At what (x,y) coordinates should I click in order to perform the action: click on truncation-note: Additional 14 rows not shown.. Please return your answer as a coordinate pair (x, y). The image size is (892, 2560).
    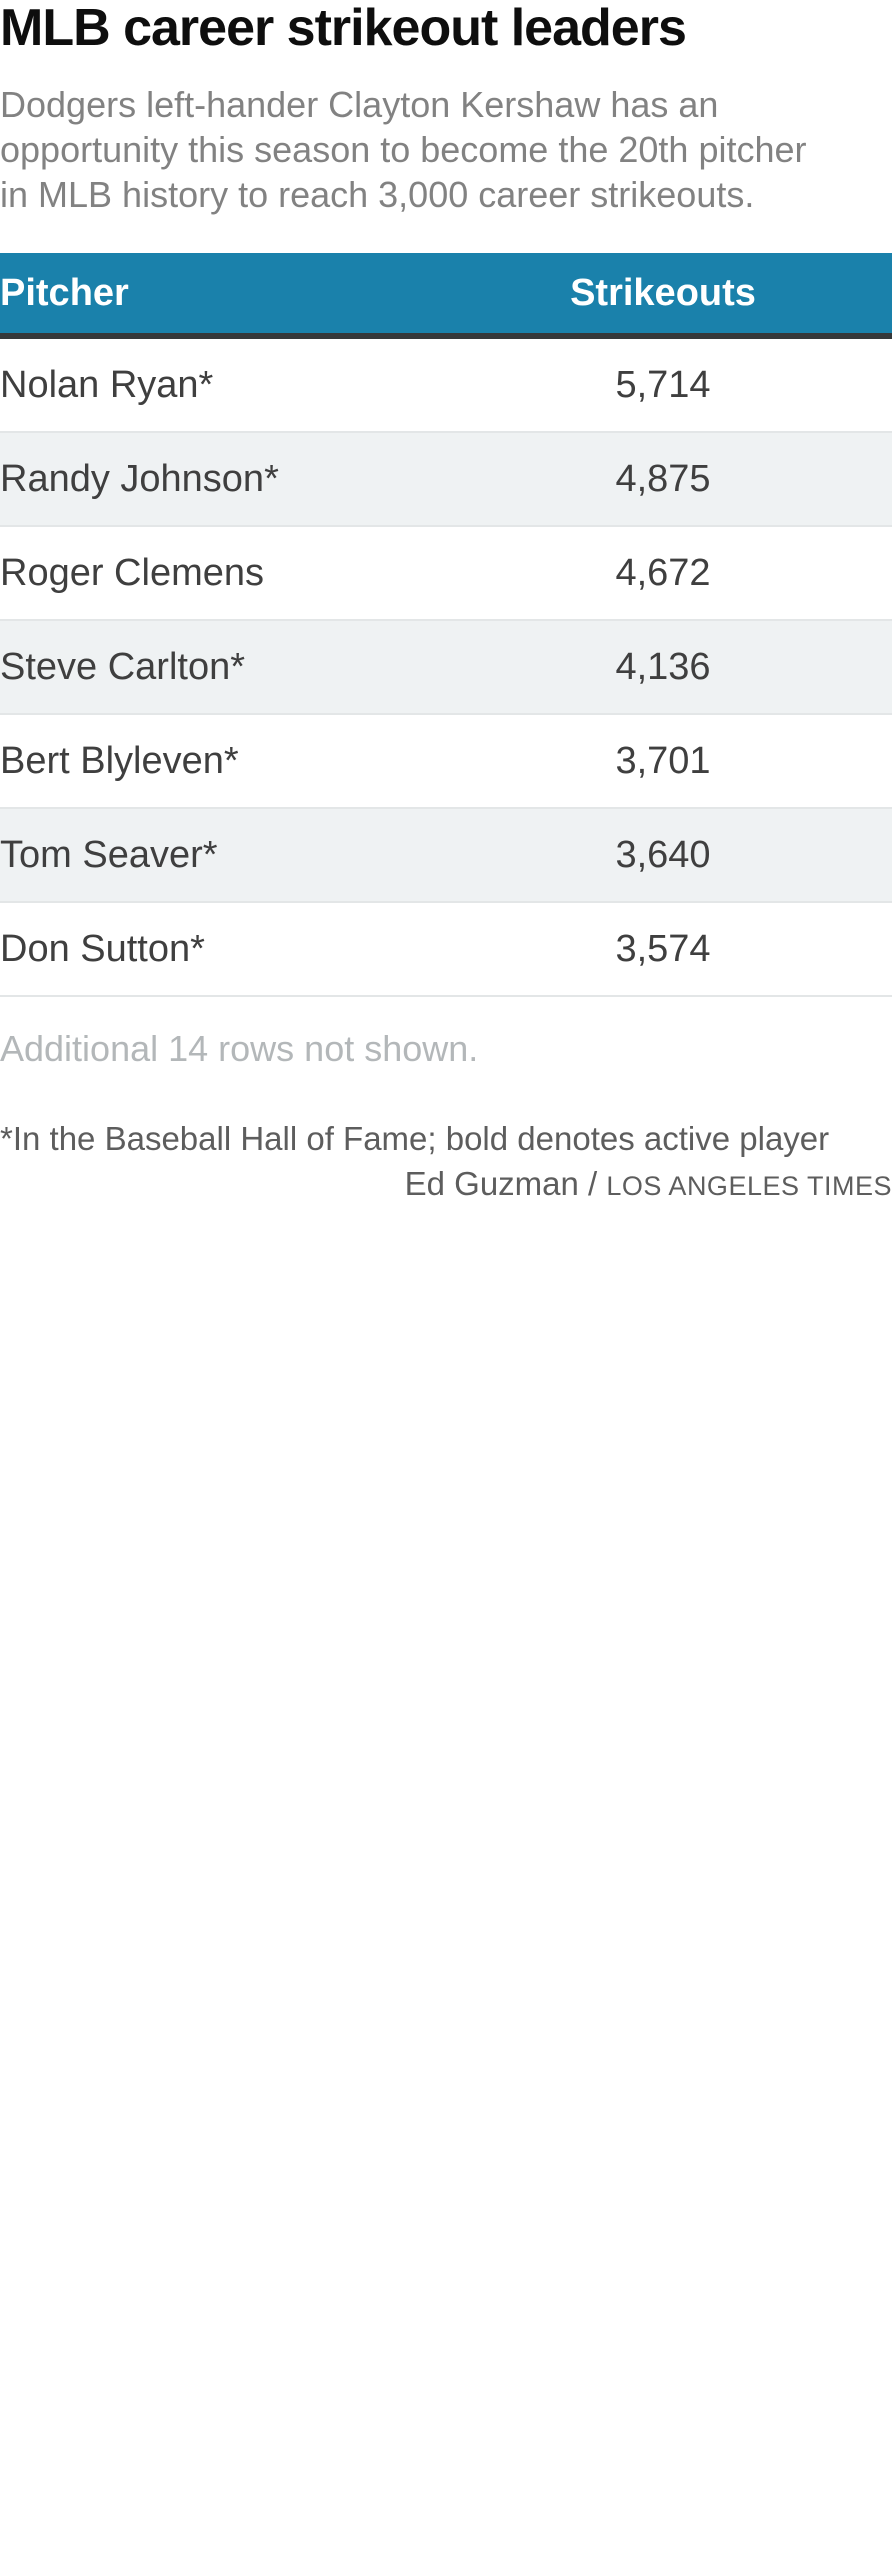
    Looking at the image, I should click on (239, 1048).